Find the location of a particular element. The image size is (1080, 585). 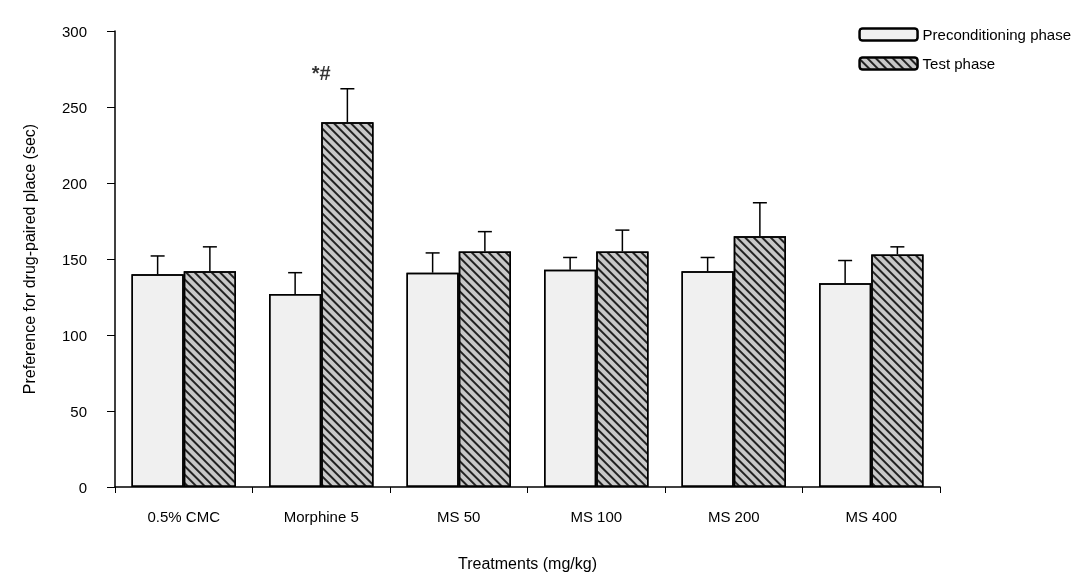

x-tick-label: Morphine 5 is located at coordinates (321, 516).